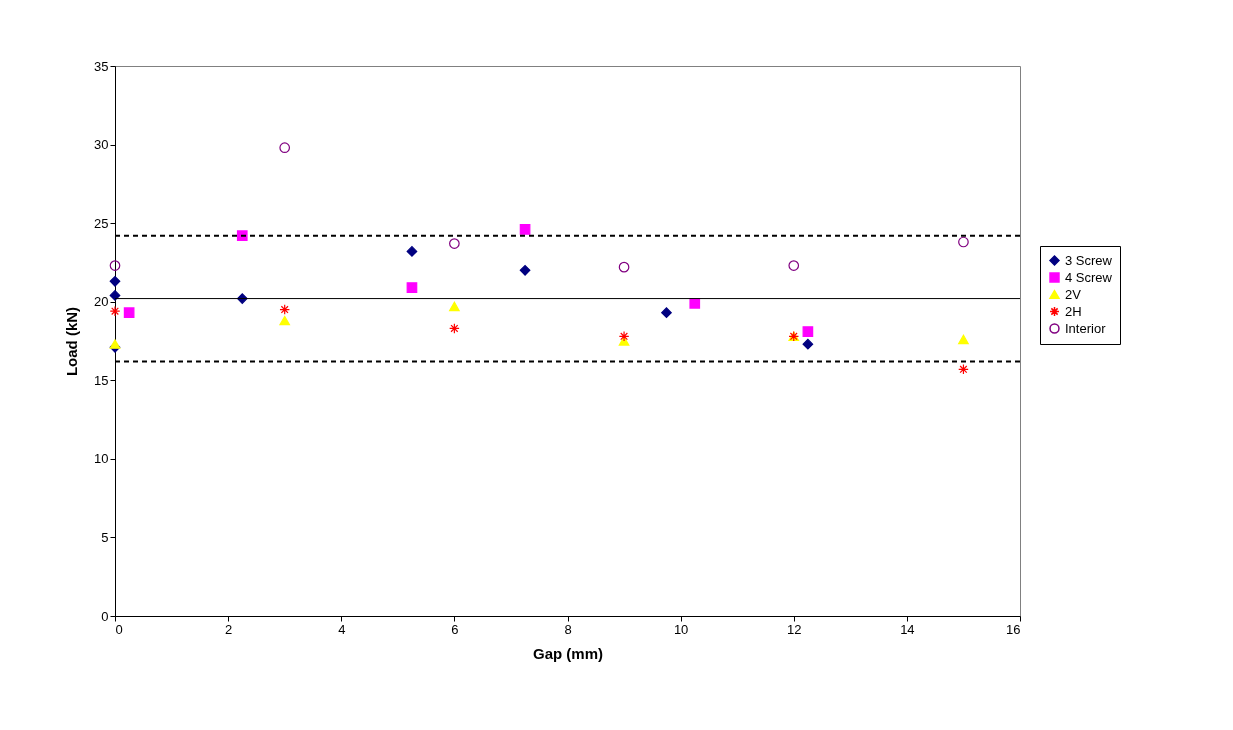  Describe the element at coordinates (681, 629) in the screenshot. I see `x-tick-label: 10` at that location.